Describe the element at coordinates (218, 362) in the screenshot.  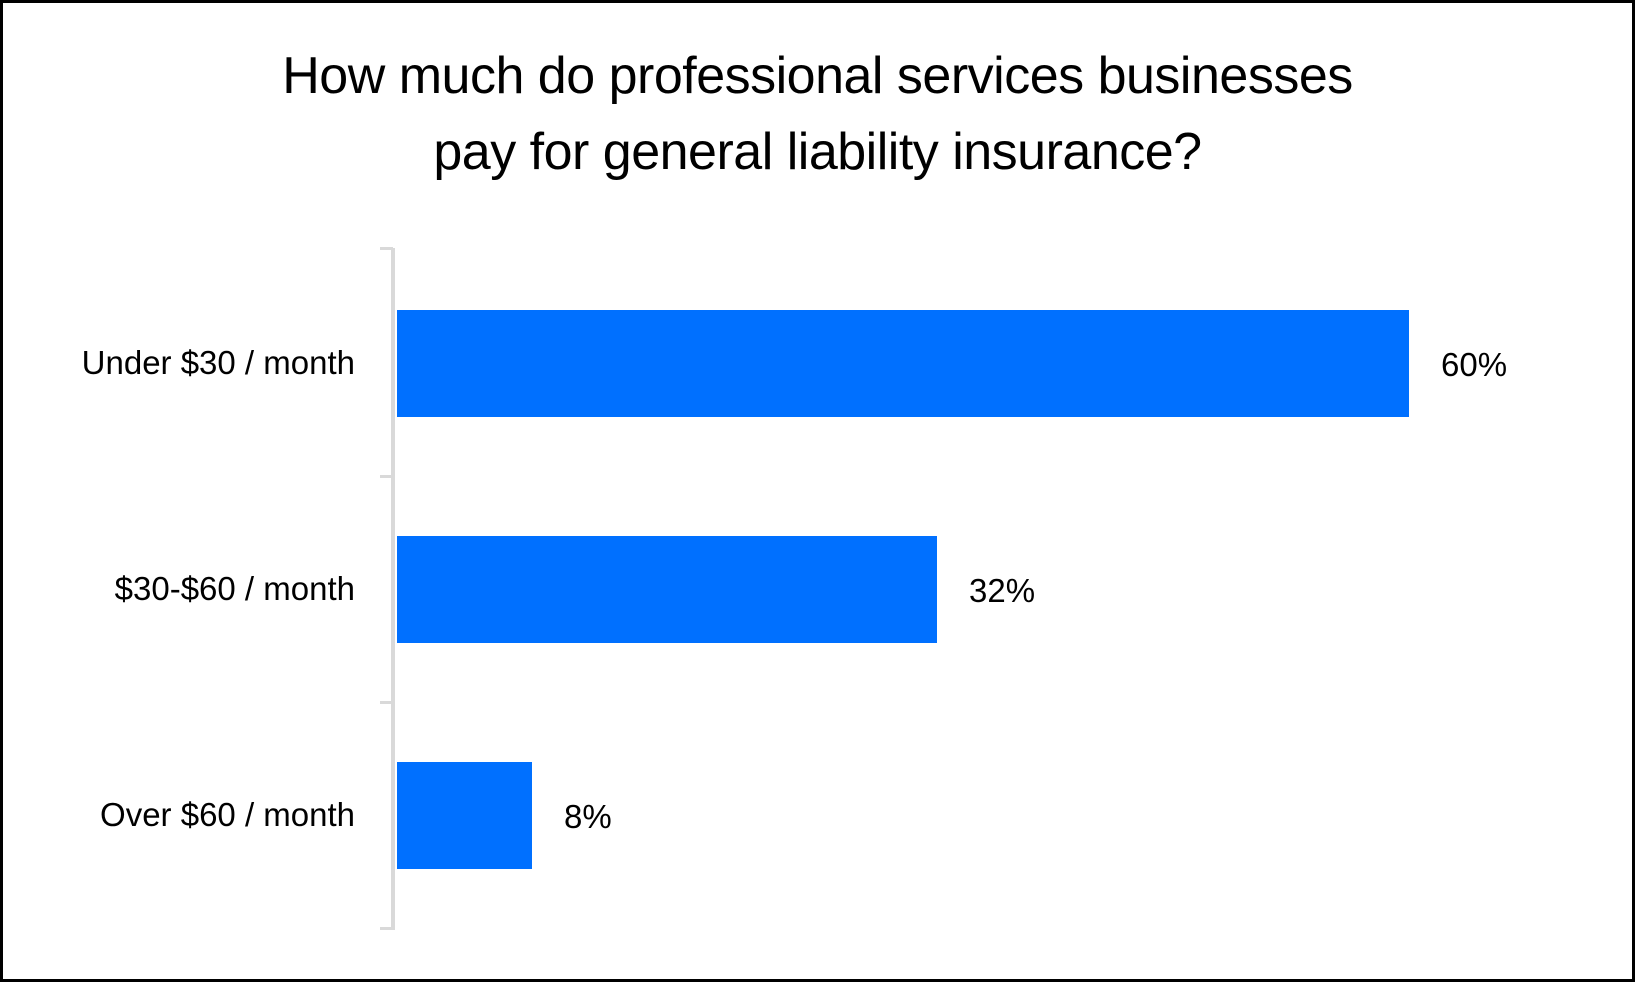
I see `category-label: Under $30 / month` at that location.